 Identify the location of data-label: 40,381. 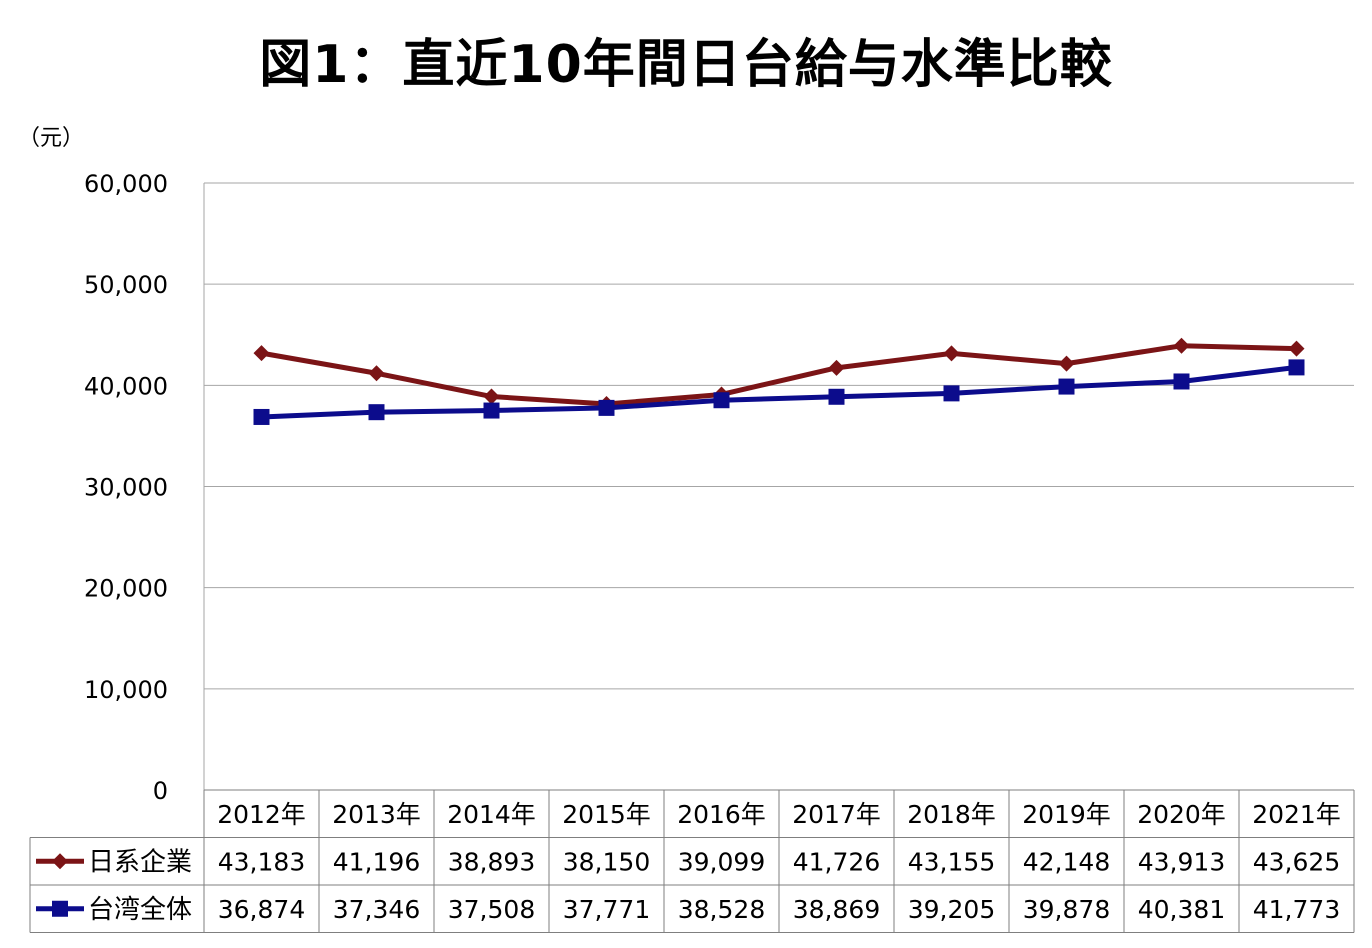
(1181, 909).